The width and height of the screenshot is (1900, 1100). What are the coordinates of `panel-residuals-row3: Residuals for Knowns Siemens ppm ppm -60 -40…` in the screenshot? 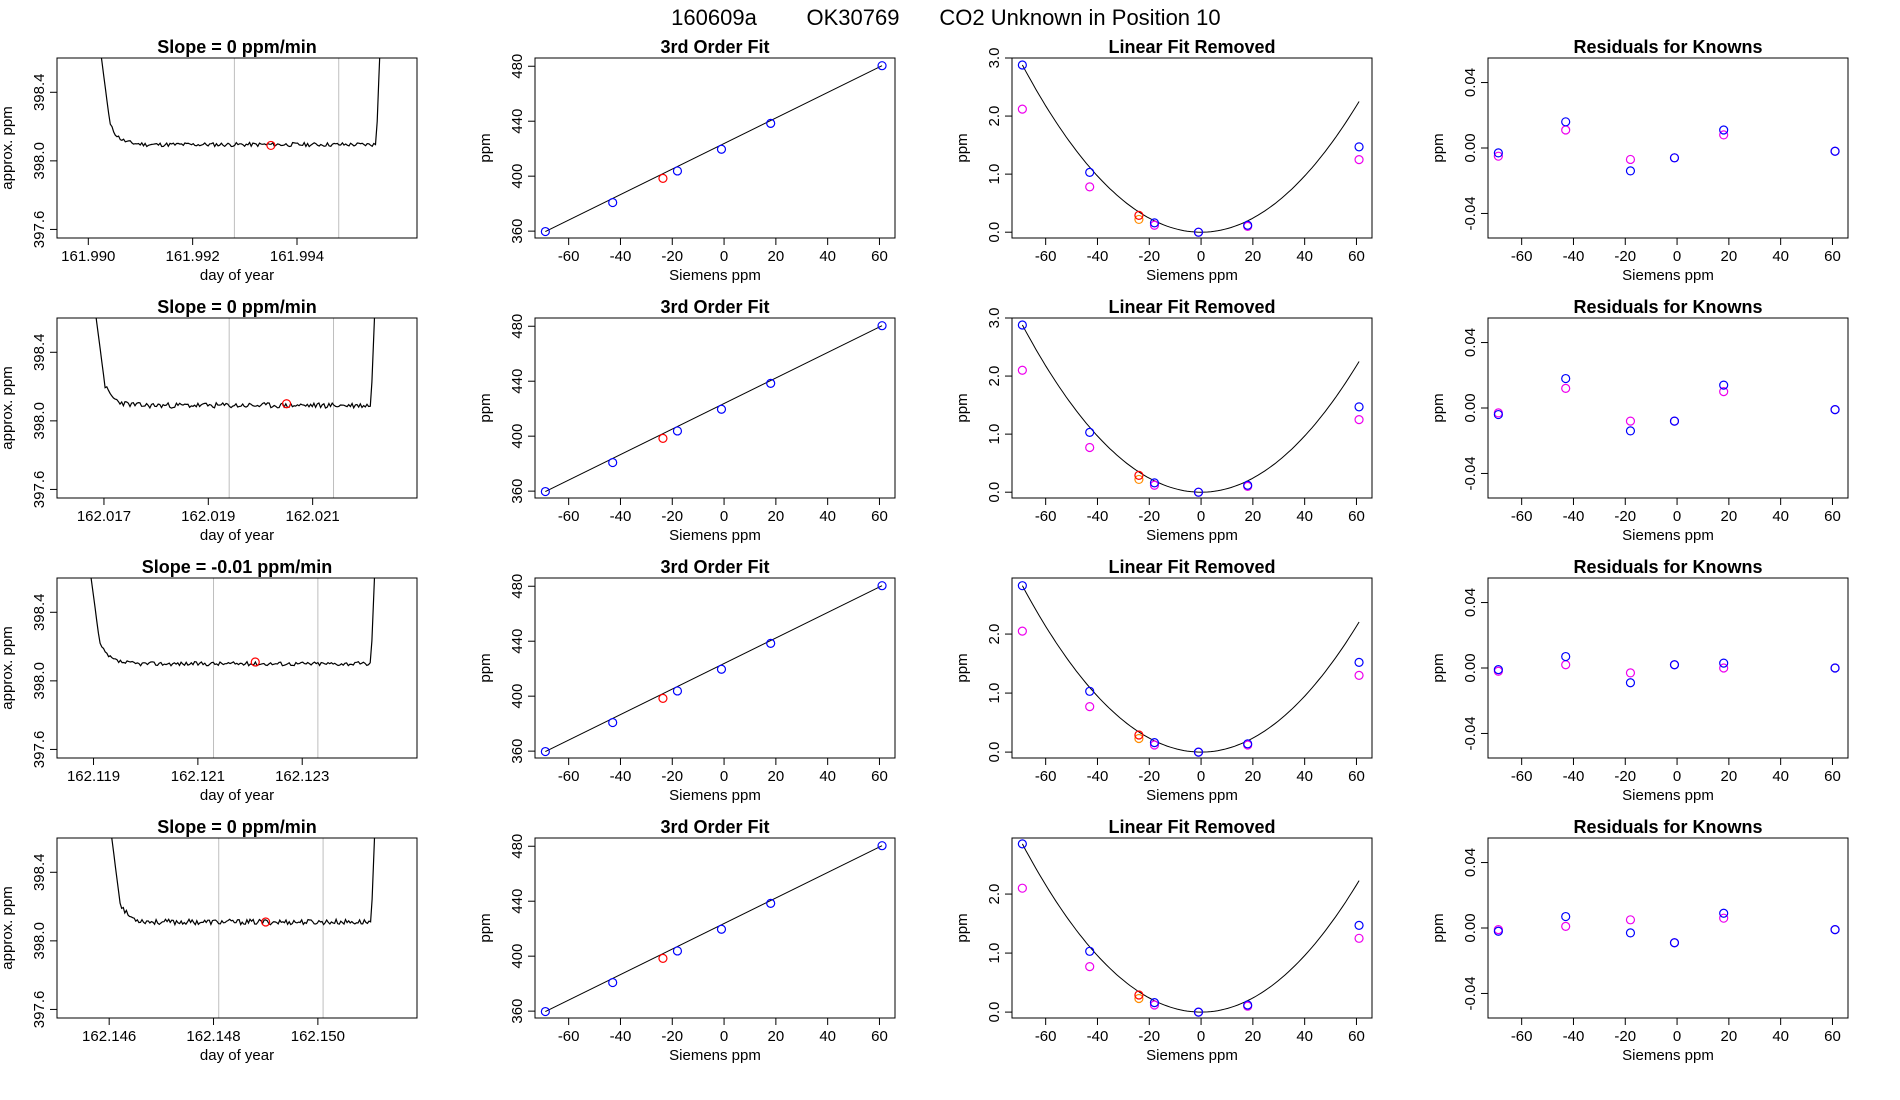 It's located at (1639, 940).